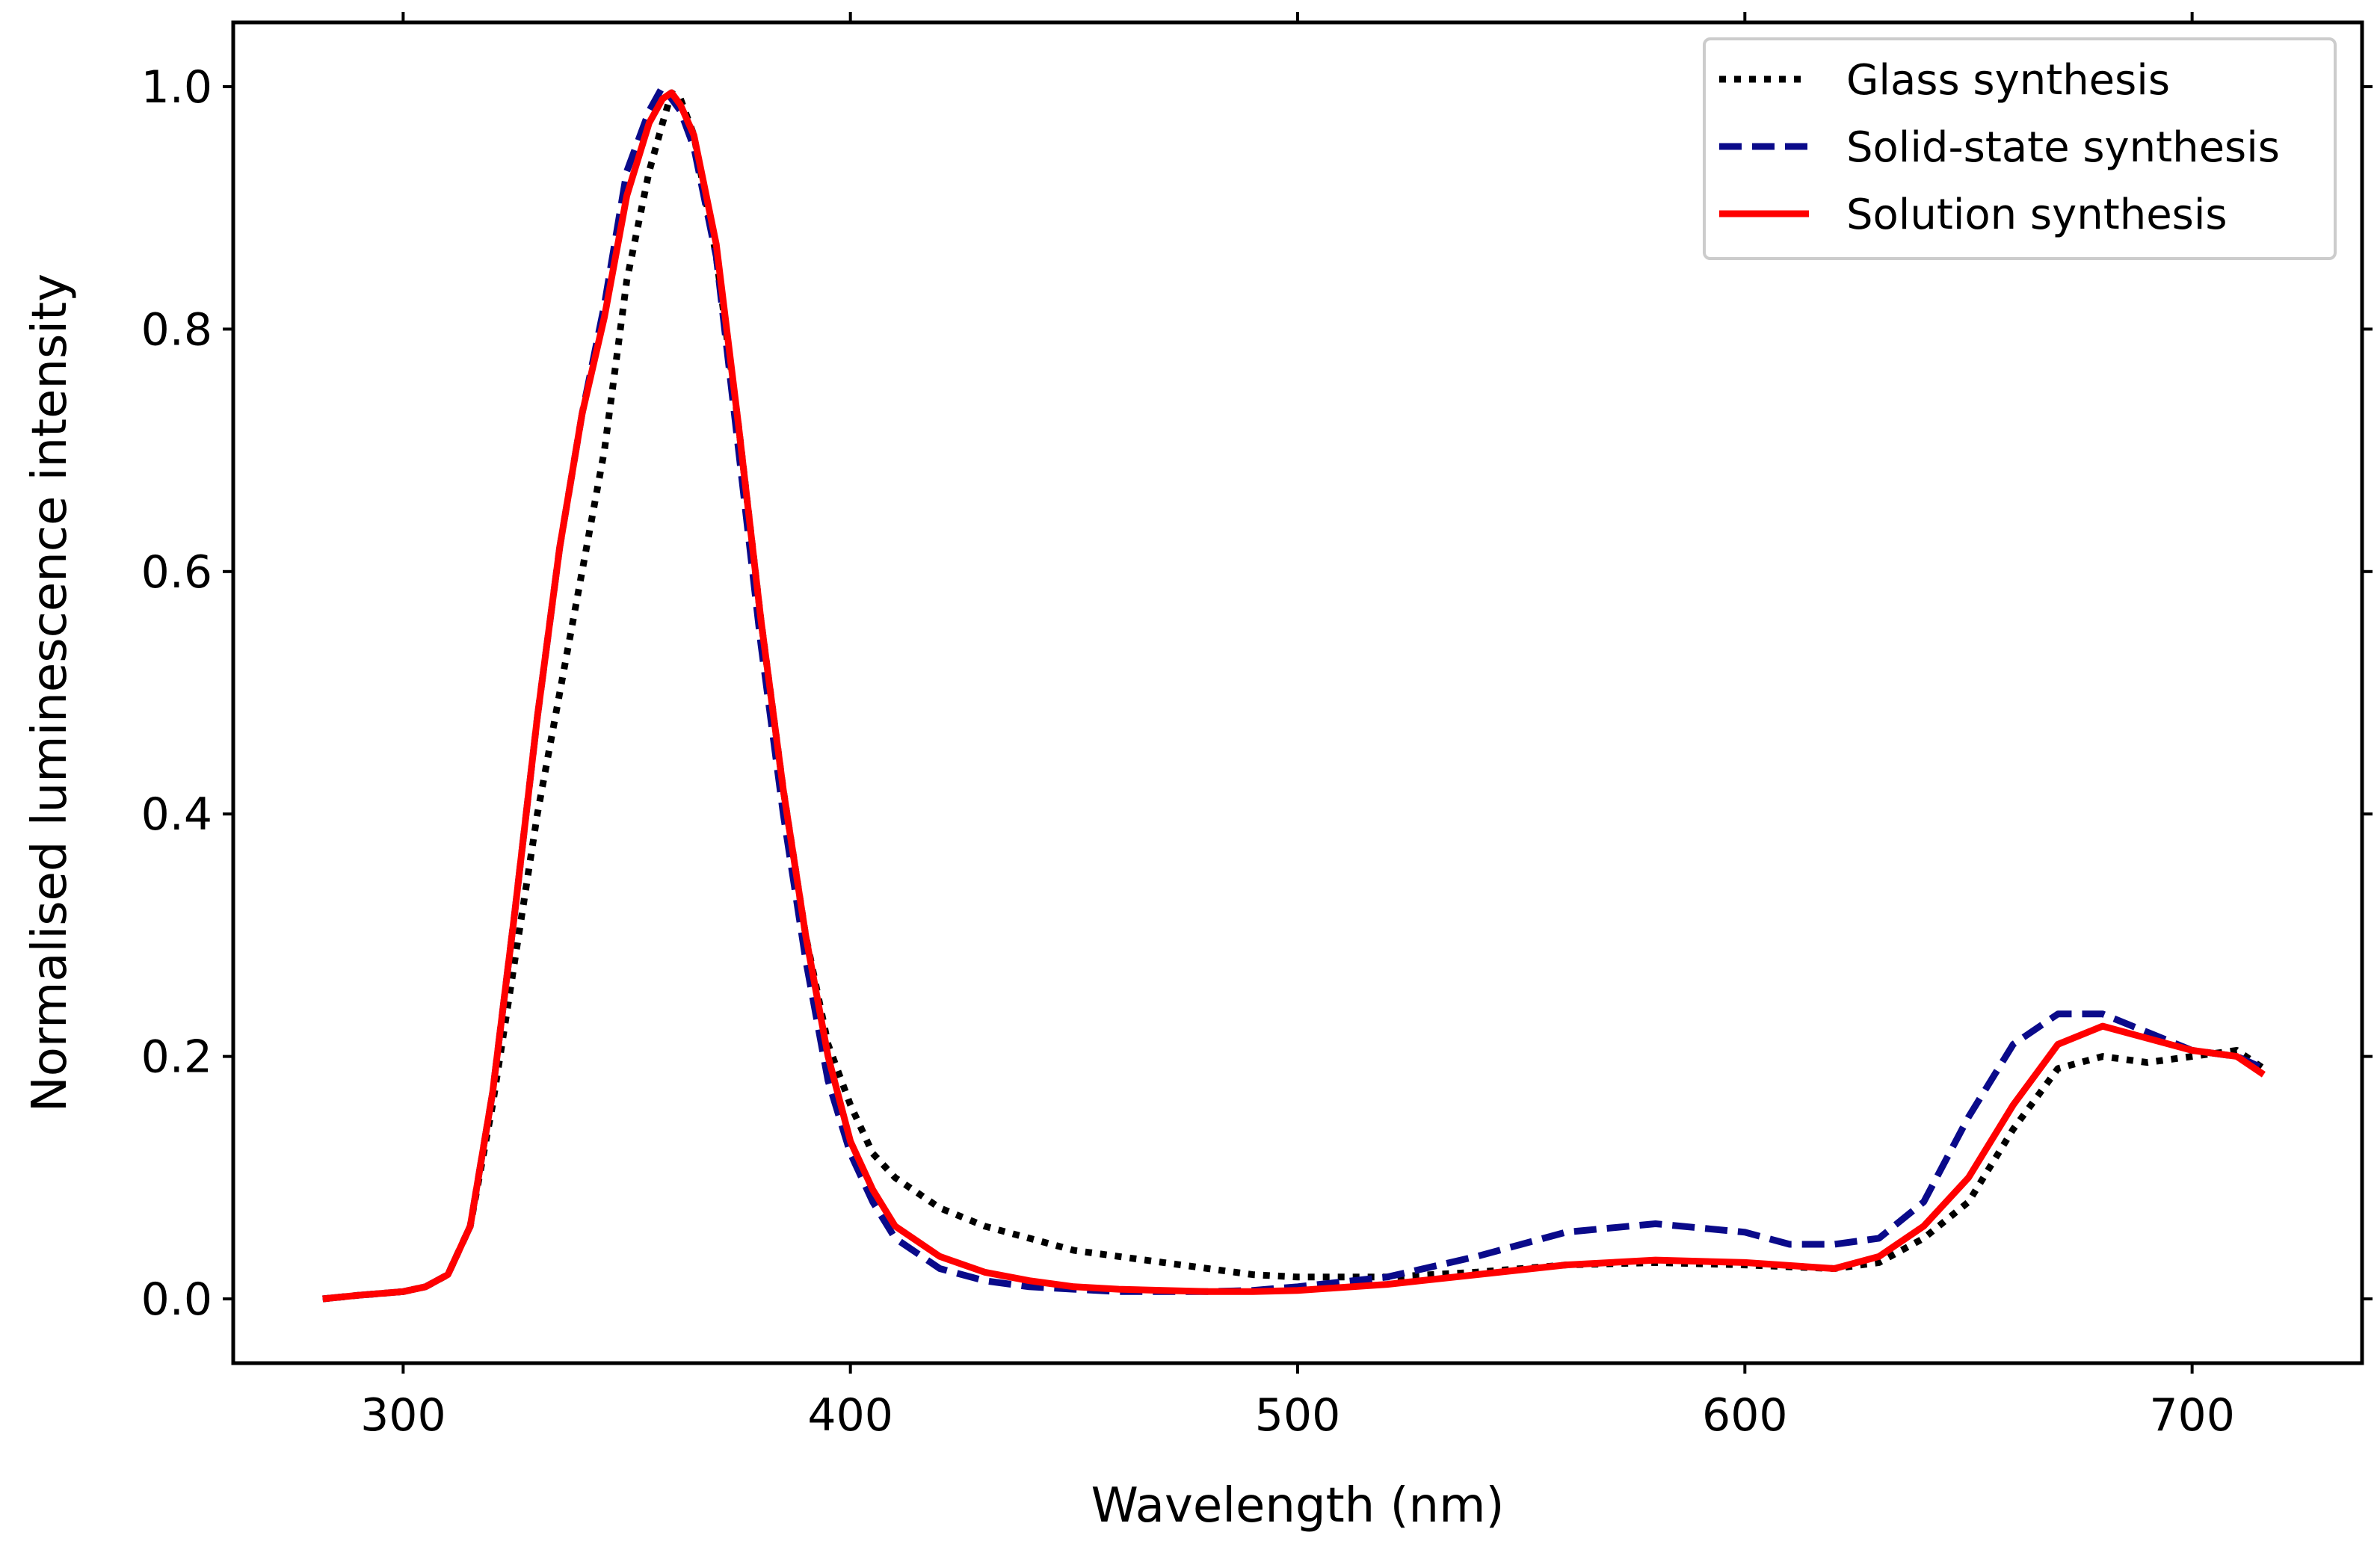 The image size is (2380, 1541). What do you see at coordinates (176, 87) in the screenshot?
I see `y-tick-label: 1.0` at bounding box center [176, 87].